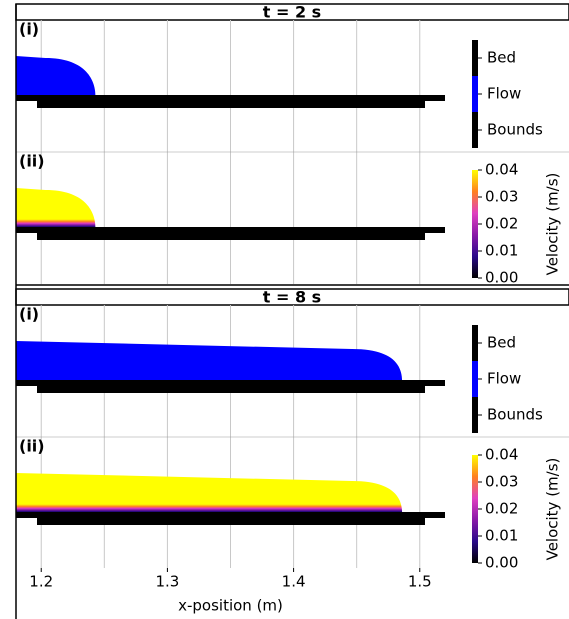 This screenshot has height=619, width=569. Describe the element at coordinates (41, 582) in the screenshot. I see `x-tick-label: 1.2` at that location.